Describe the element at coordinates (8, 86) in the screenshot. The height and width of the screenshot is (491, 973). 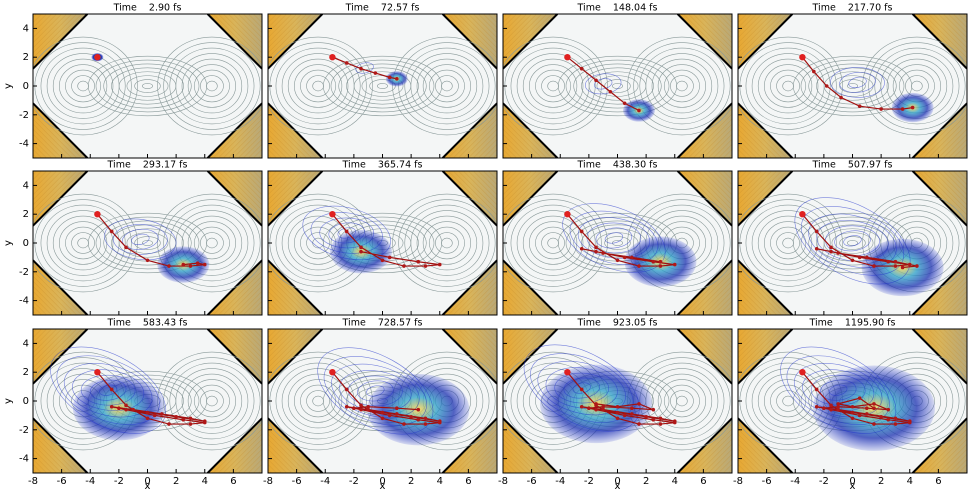
I see `y-axis-label: y` at that location.